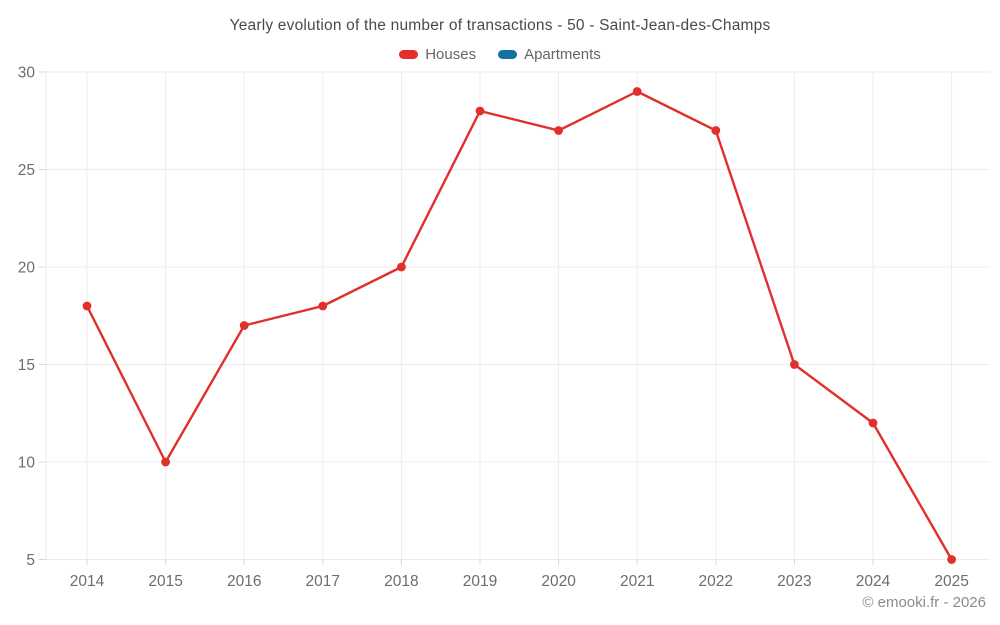  What do you see at coordinates (562, 54) in the screenshot?
I see `legend-label-apartments: Apartments` at bounding box center [562, 54].